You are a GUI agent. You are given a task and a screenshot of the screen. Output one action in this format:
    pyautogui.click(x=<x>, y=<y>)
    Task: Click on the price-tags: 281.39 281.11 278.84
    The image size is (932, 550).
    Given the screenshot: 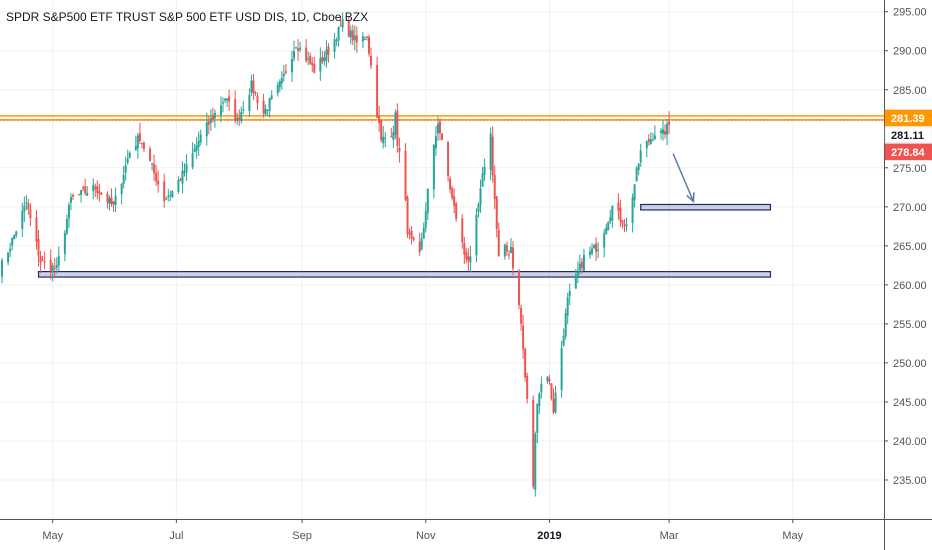 What is the action you would take?
    pyautogui.click(x=908, y=135)
    